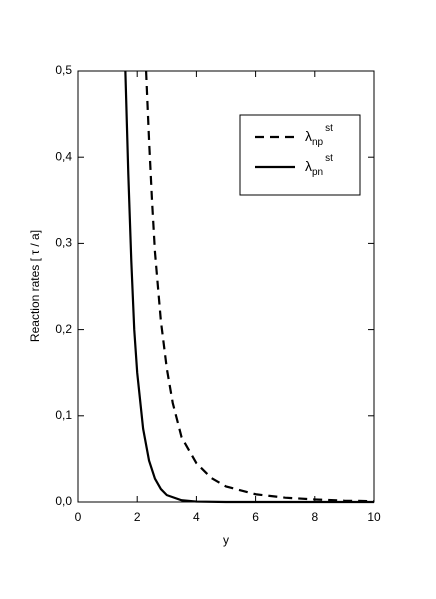  Describe the element at coordinates (226, 540) in the screenshot. I see `x-axis-label: y` at that location.